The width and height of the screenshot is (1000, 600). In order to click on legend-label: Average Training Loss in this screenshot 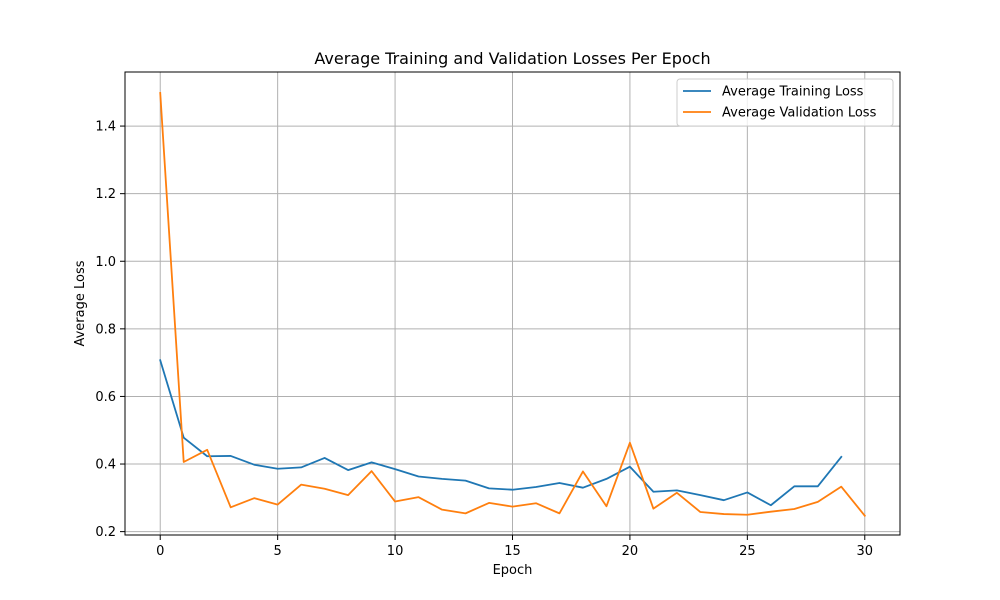, I will do `click(793, 92)`.